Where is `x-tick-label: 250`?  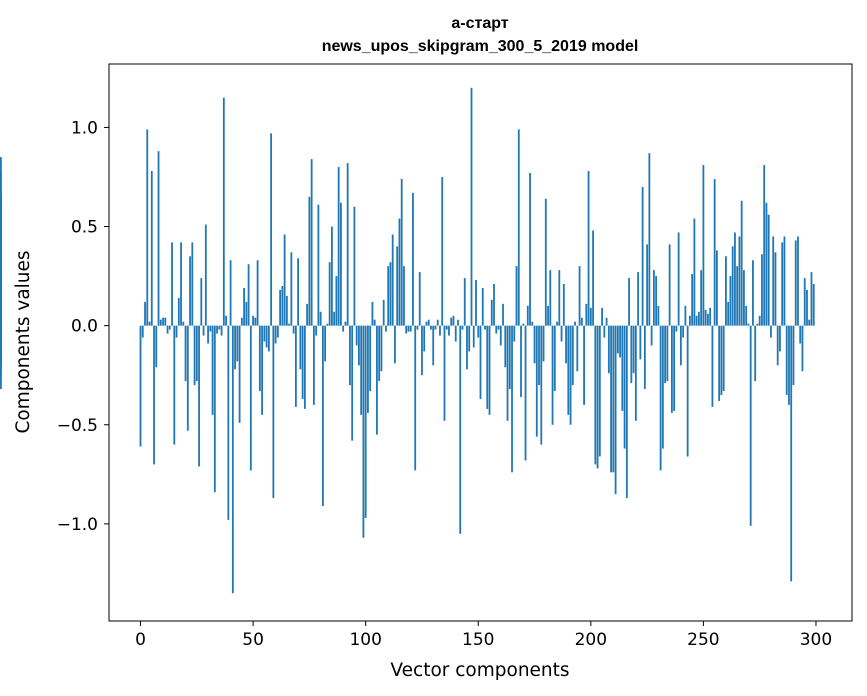 x-tick-label: 250 is located at coordinates (703, 640).